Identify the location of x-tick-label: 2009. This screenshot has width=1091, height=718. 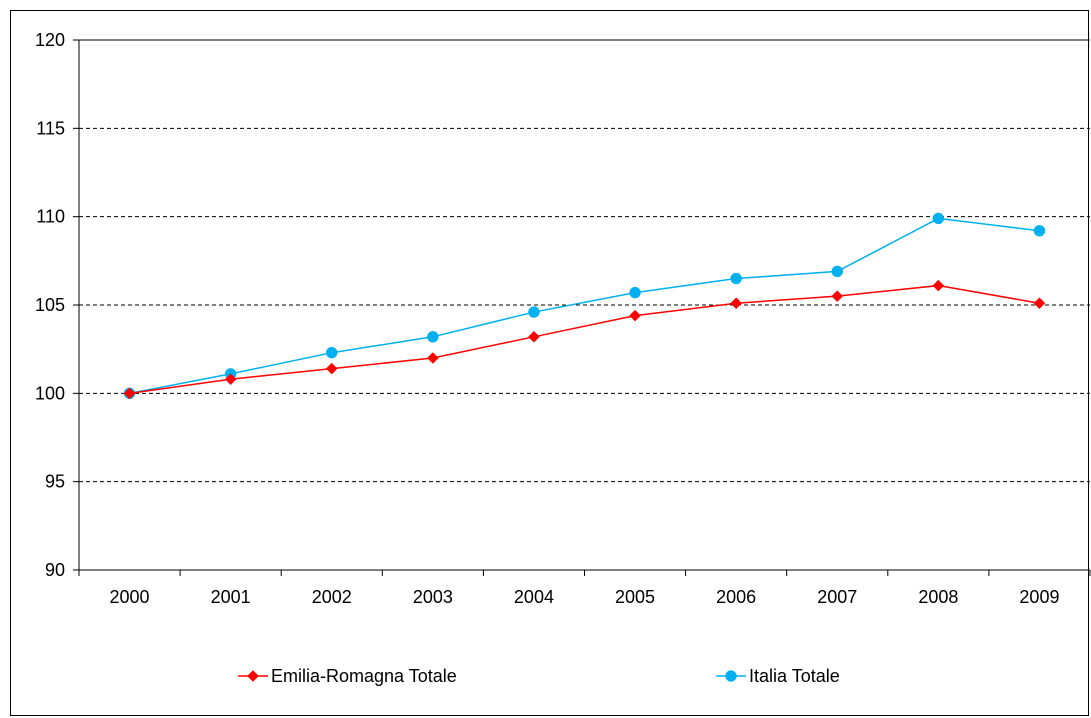
(1039, 597).